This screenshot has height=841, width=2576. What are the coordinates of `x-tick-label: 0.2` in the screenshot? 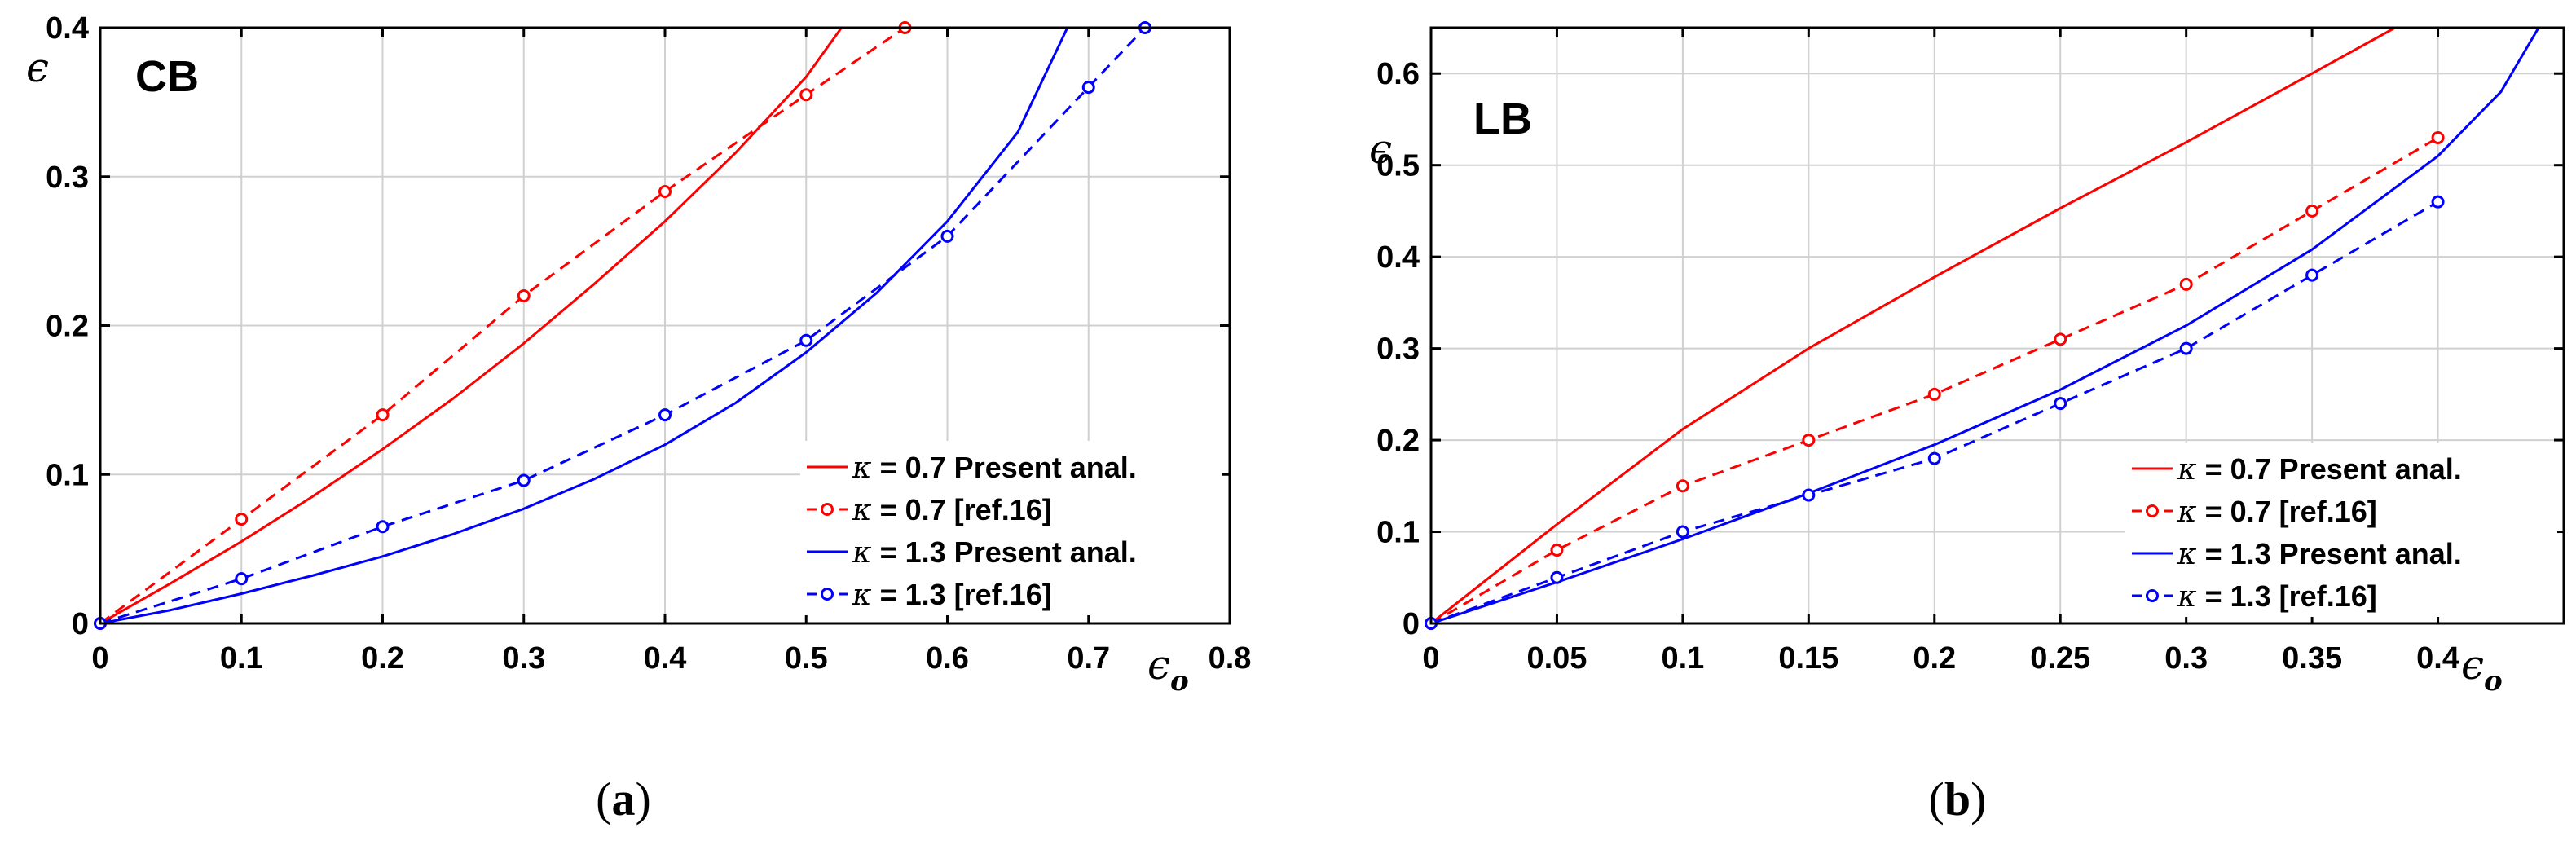 It's located at (382, 658).